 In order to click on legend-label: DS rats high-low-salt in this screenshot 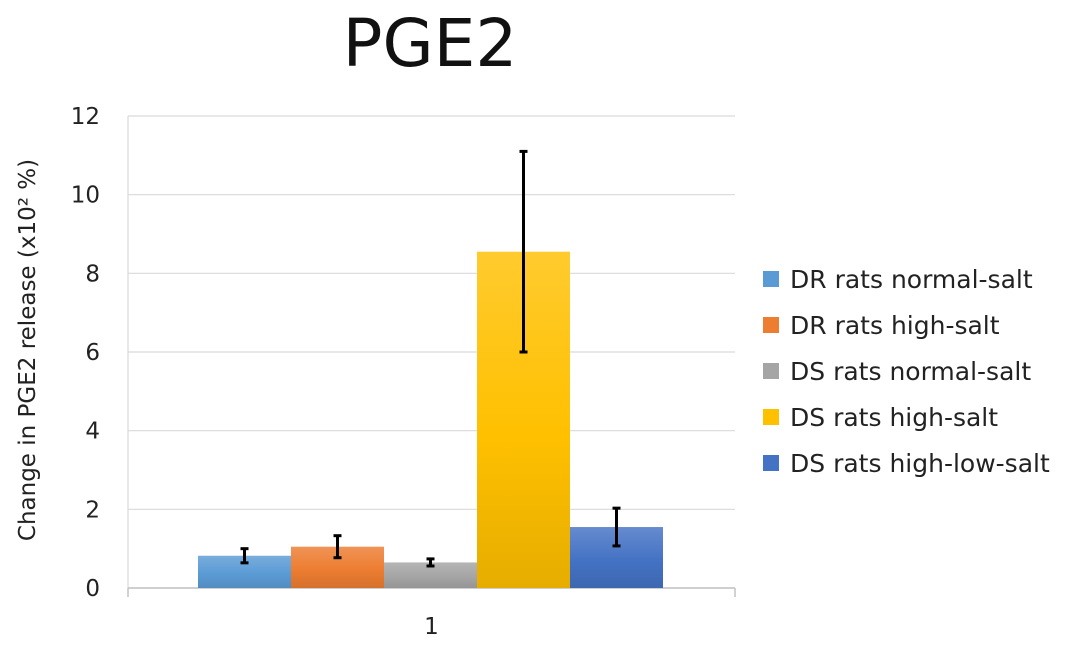, I will do `click(920, 463)`.